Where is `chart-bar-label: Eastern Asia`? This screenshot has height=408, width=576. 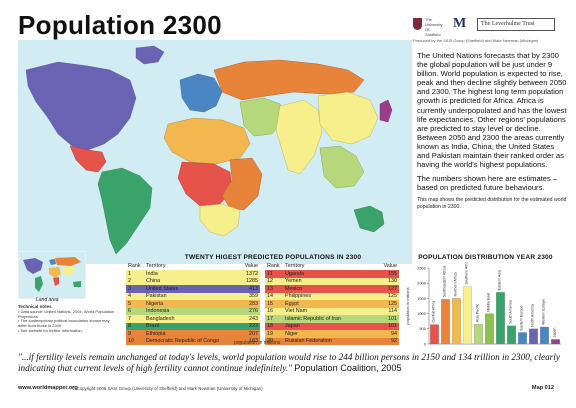 chart-bar-label: Eastern Asia is located at coordinates (500, 280).